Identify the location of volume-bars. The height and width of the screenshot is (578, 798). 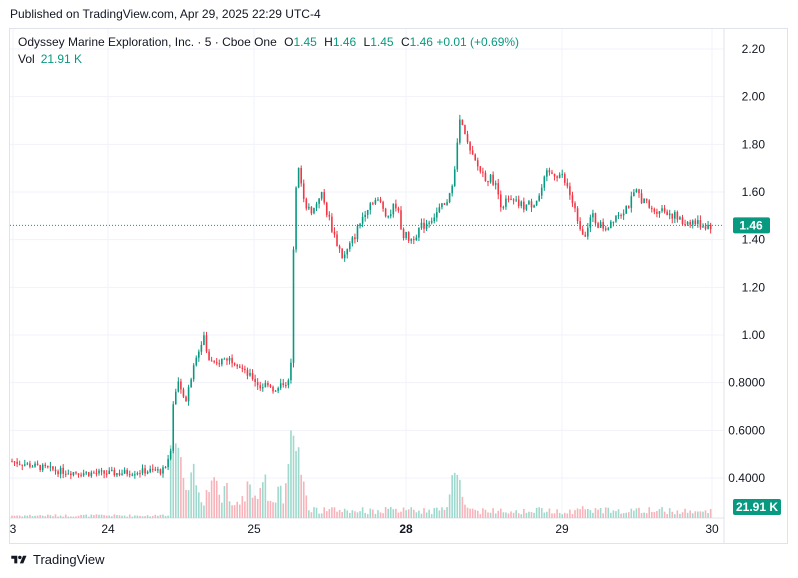
(361, 474).